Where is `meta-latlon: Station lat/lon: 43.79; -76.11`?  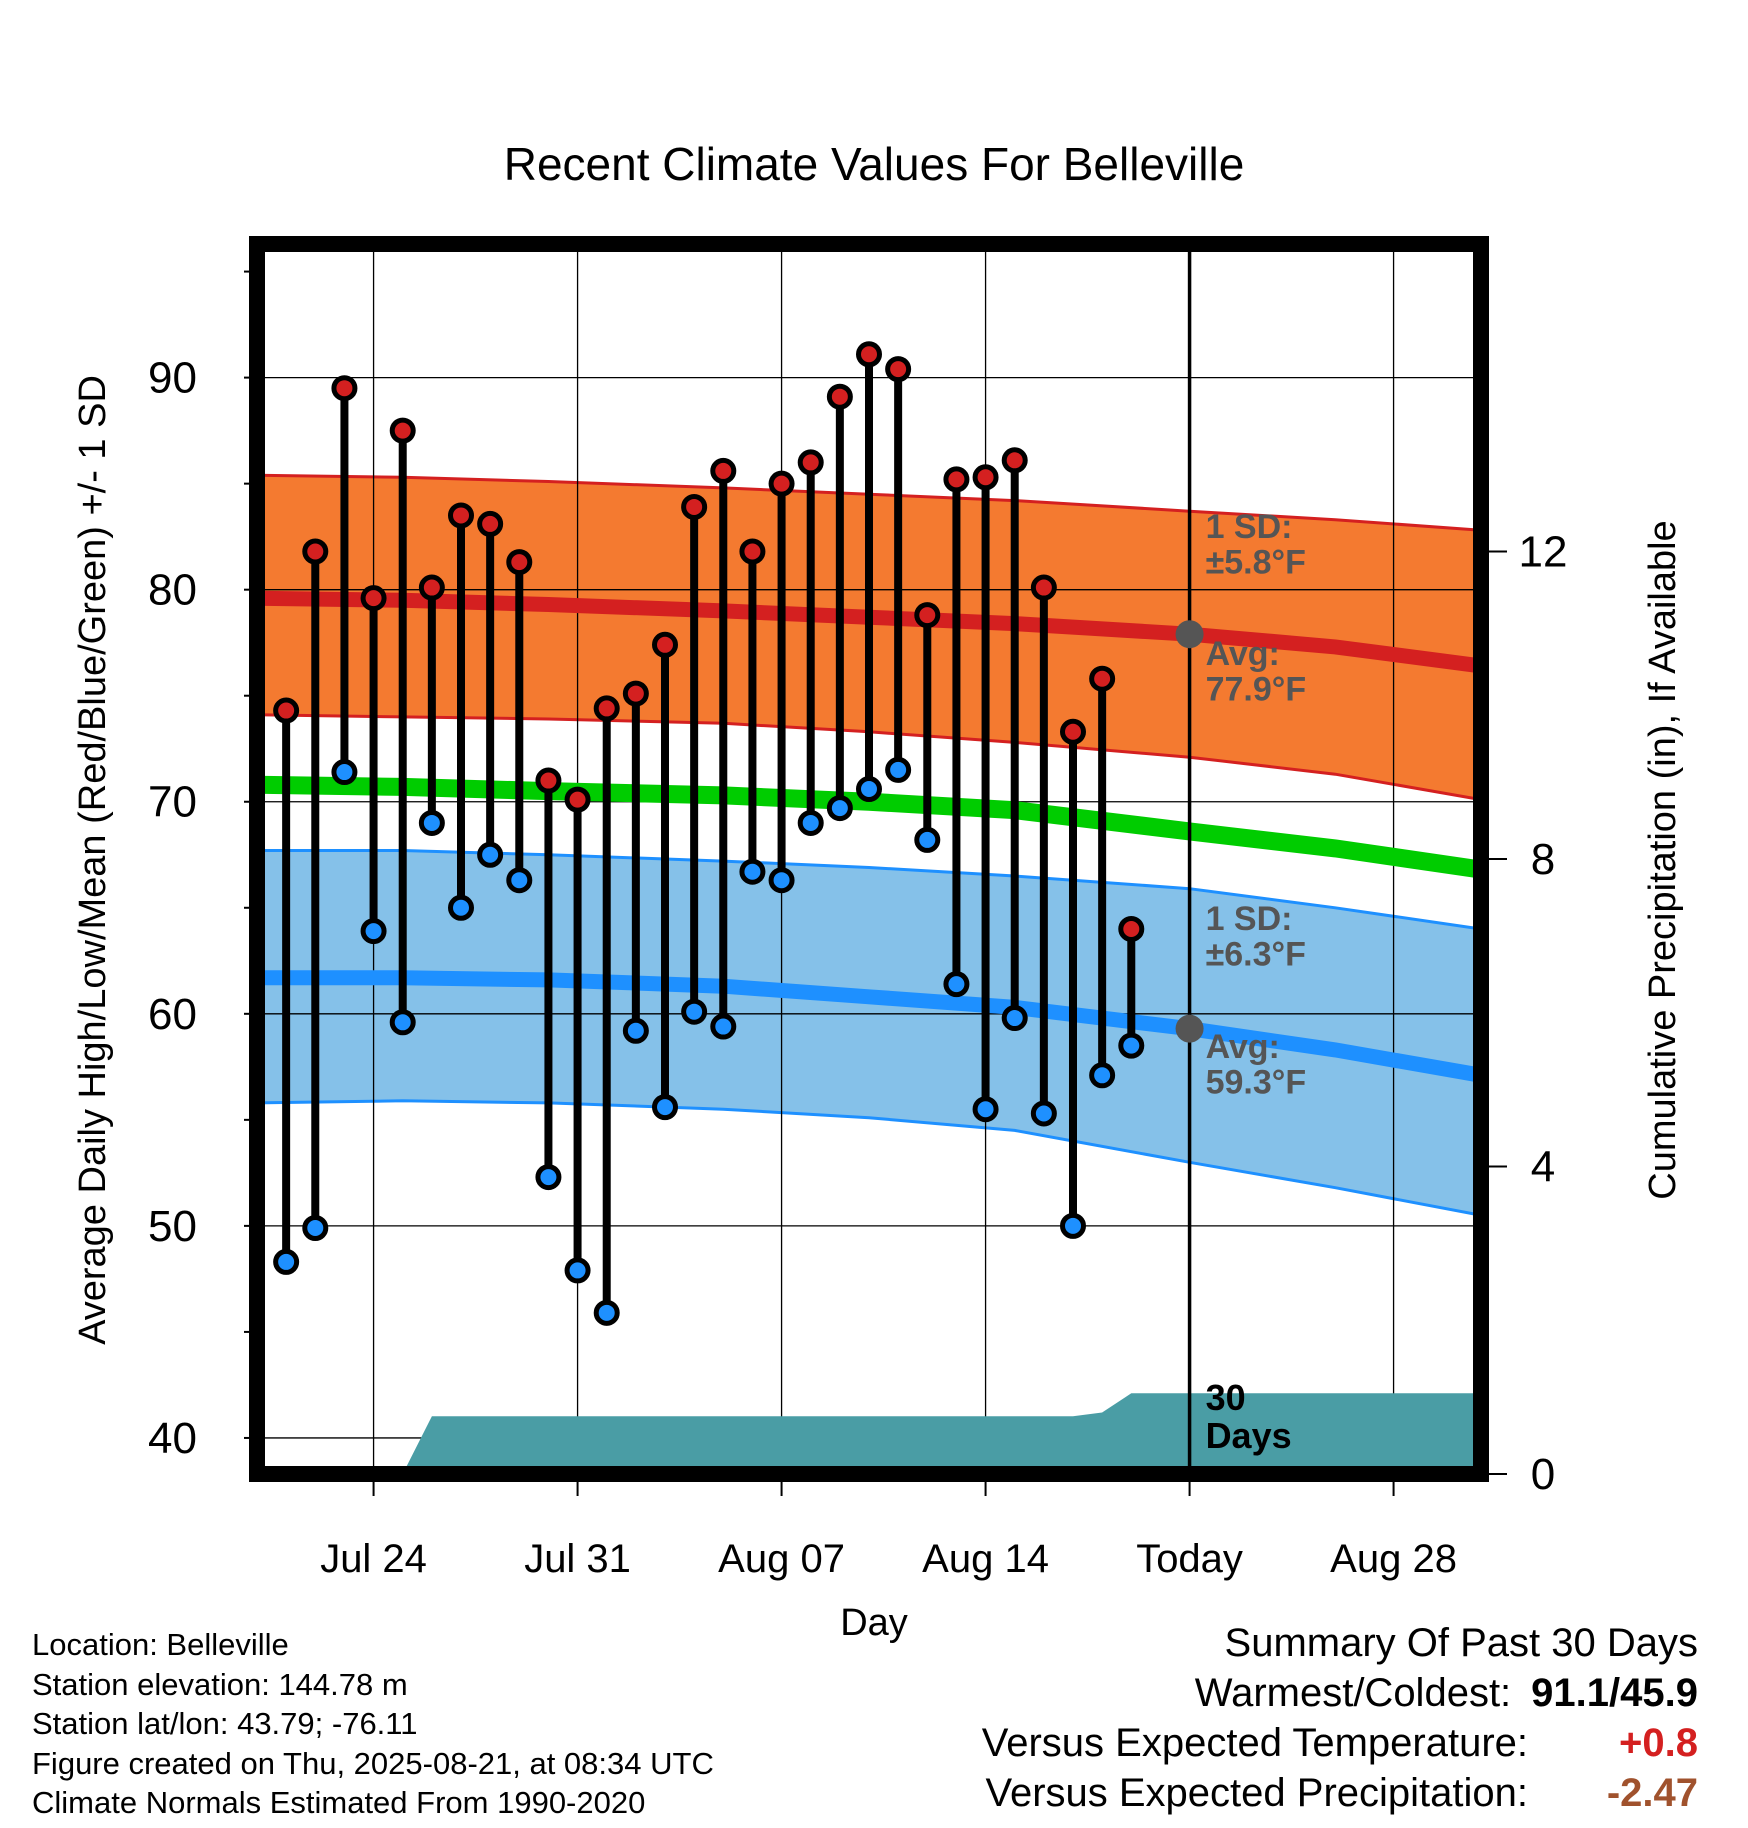
meta-latlon: Station lat/lon: 43.79; -76.11 is located at coordinates (225, 1723).